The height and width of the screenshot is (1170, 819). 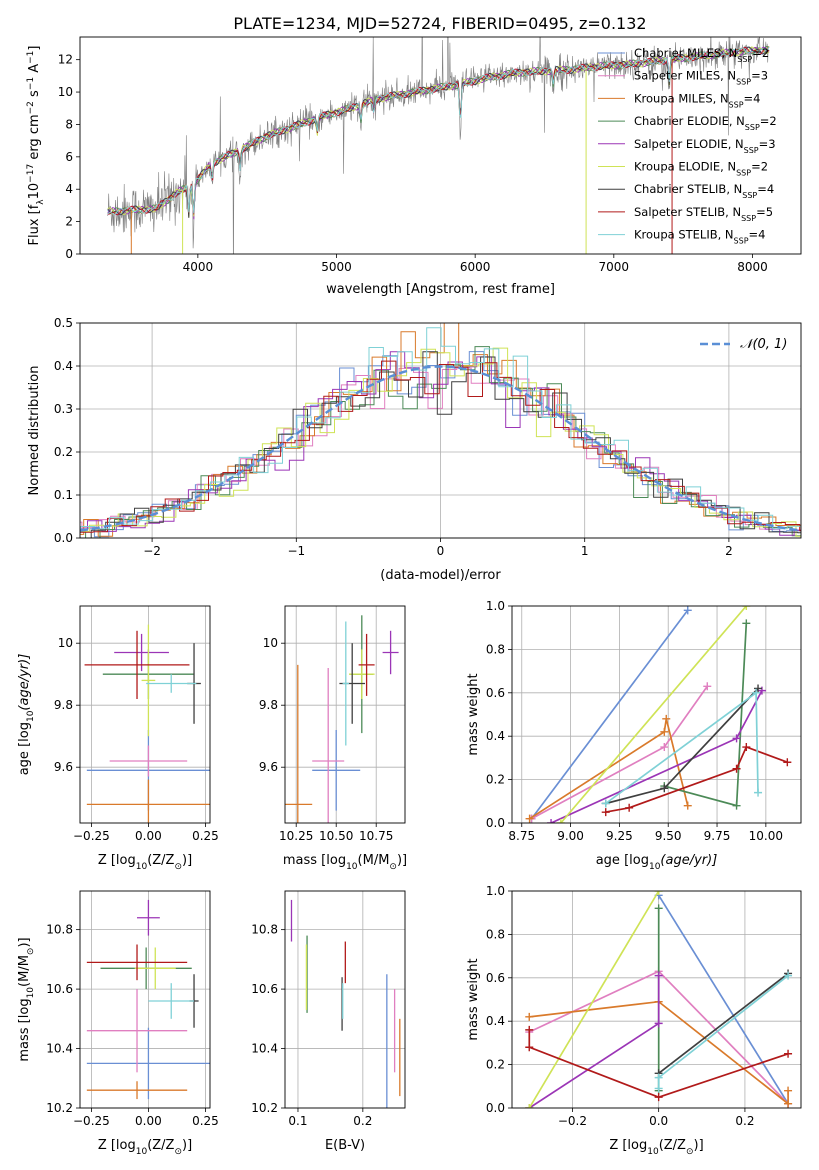 I want to click on x-tick-label: 9.50, so click(x=668, y=836).